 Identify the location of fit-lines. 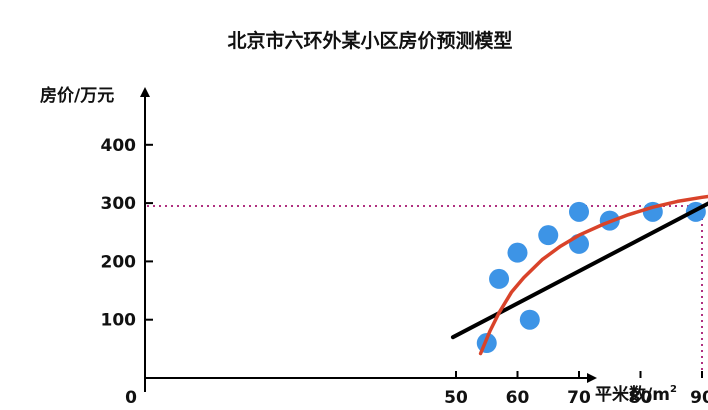
(579, 275).